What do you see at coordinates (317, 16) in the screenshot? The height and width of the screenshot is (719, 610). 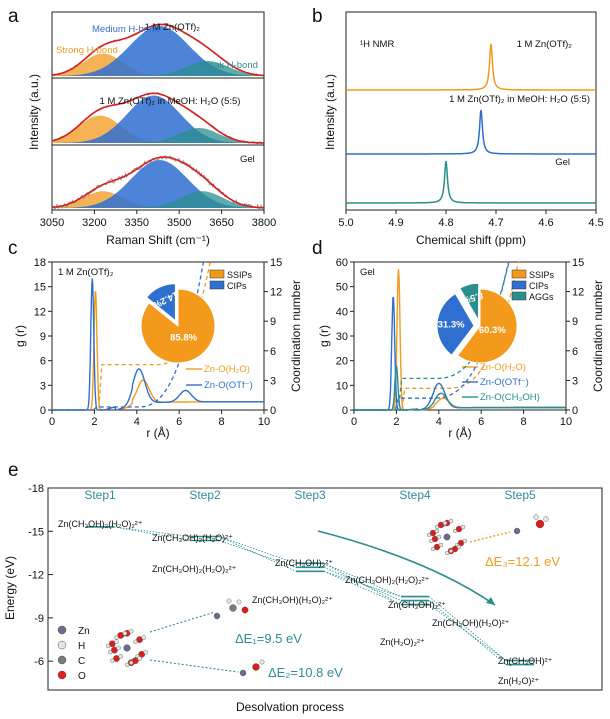 I see `panel-b-letter: b` at bounding box center [317, 16].